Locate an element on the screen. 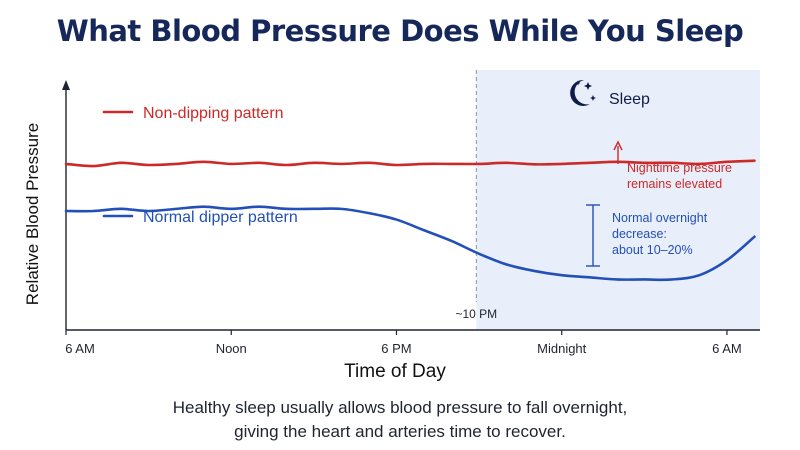 This screenshot has height=450, width=800. elevated-note-line1: Nighttime pressure is located at coordinates (679, 168).